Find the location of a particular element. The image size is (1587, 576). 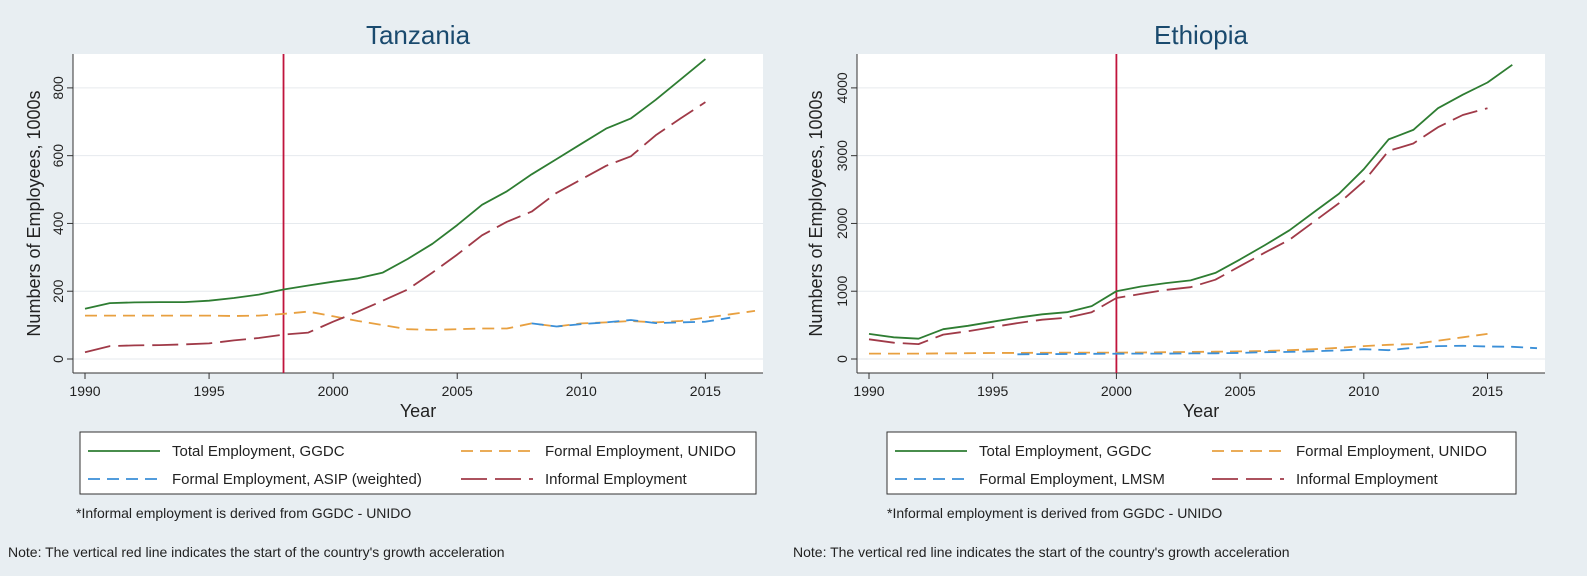

y-tick-label: 800 is located at coordinates (58, 88).